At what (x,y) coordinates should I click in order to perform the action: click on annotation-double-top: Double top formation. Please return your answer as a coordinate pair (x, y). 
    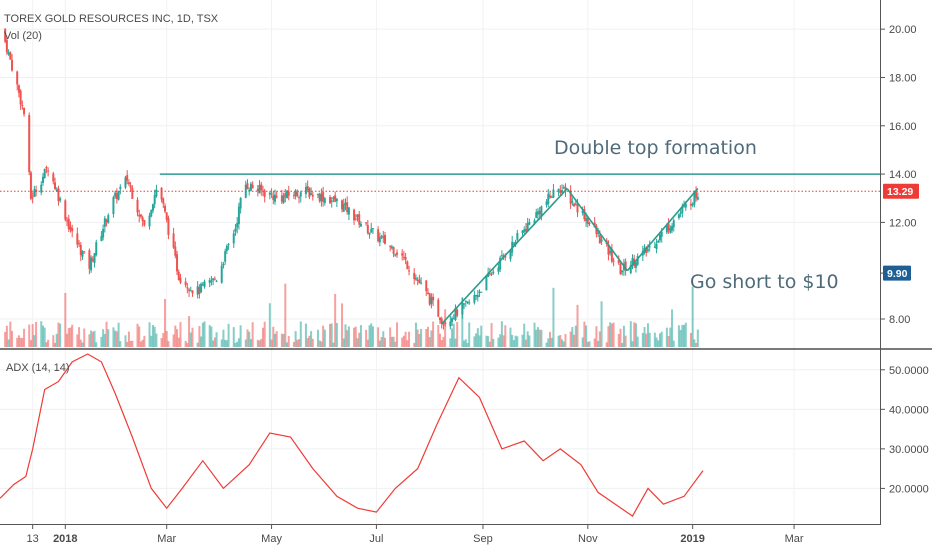
    Looking at the image, I should click on (655, 148).